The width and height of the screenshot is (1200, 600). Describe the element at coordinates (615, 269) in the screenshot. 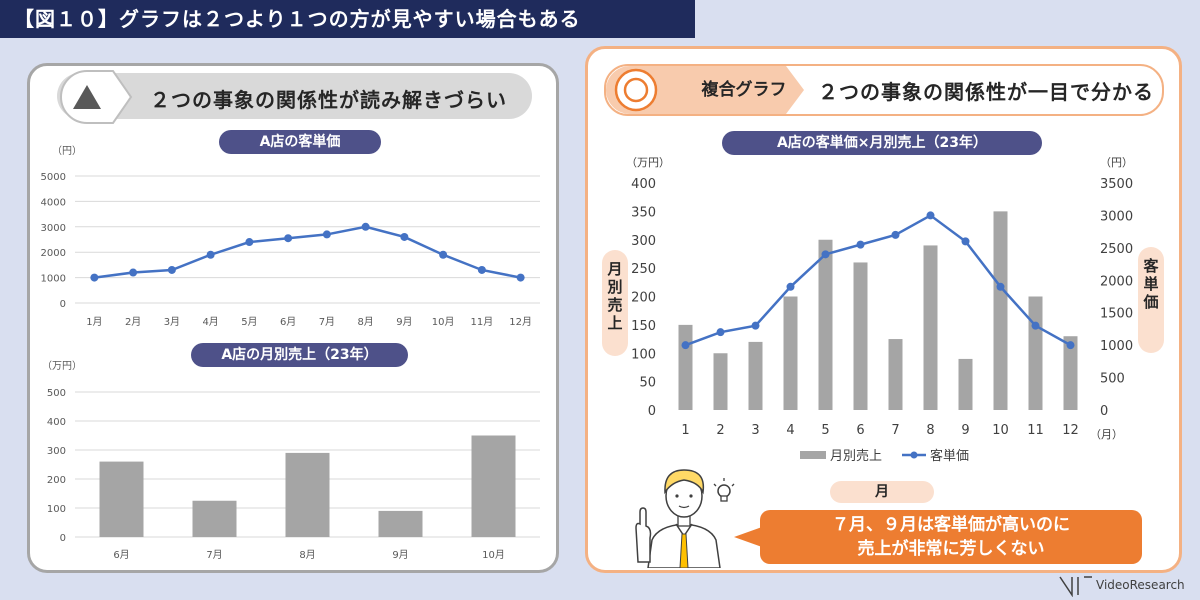

I see `left-axis-char: 月` at that location.